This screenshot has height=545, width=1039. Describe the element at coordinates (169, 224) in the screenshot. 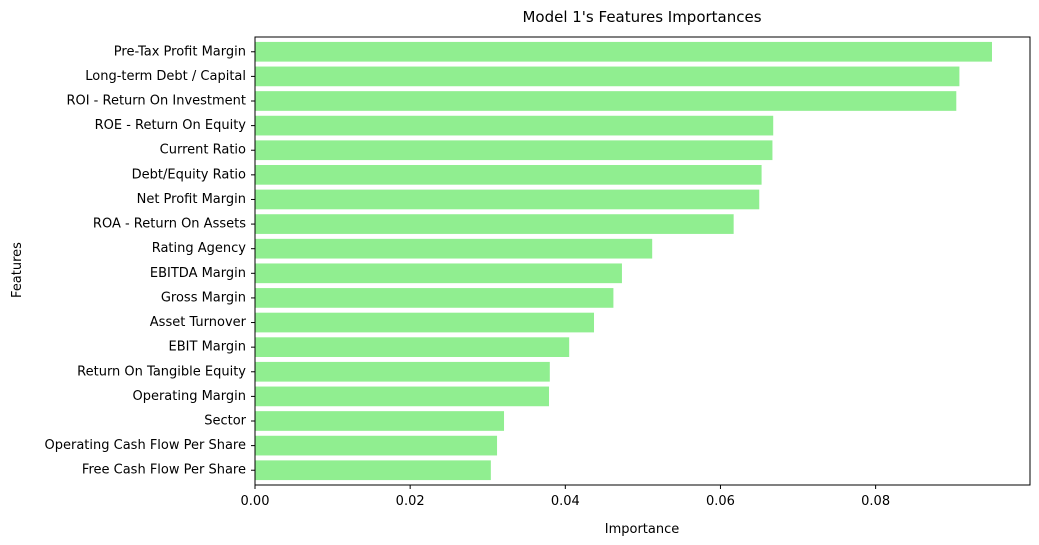

I see `y-tick-label: ROA - Return On Assets` at that location.